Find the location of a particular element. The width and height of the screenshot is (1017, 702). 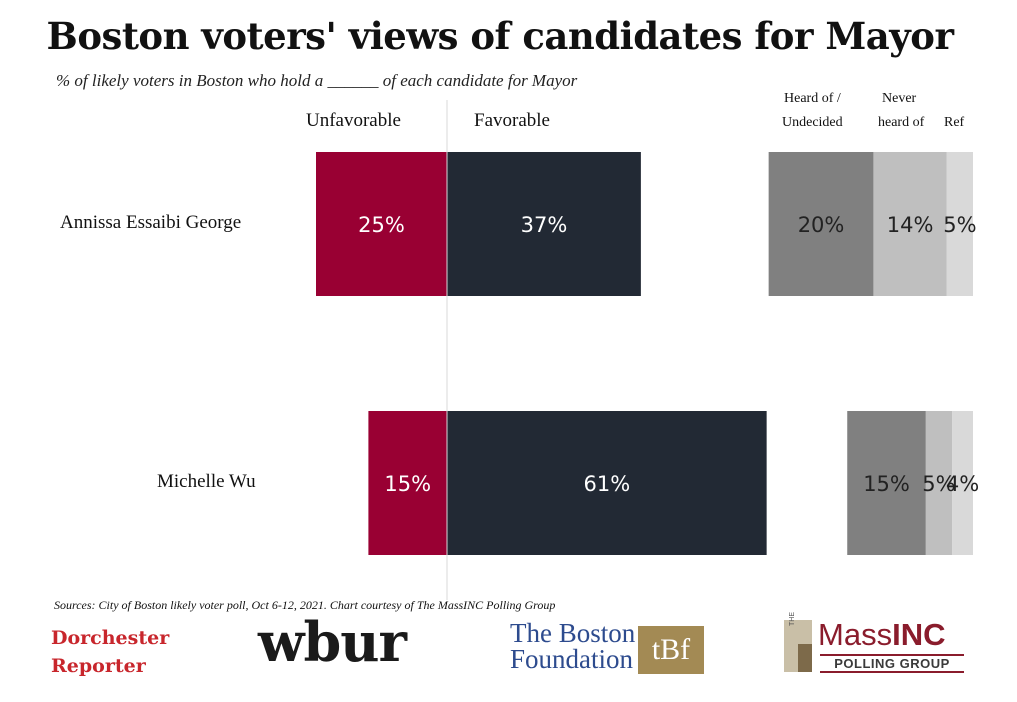

massinc-logo-the: THE is located at coordinates (792, 619).